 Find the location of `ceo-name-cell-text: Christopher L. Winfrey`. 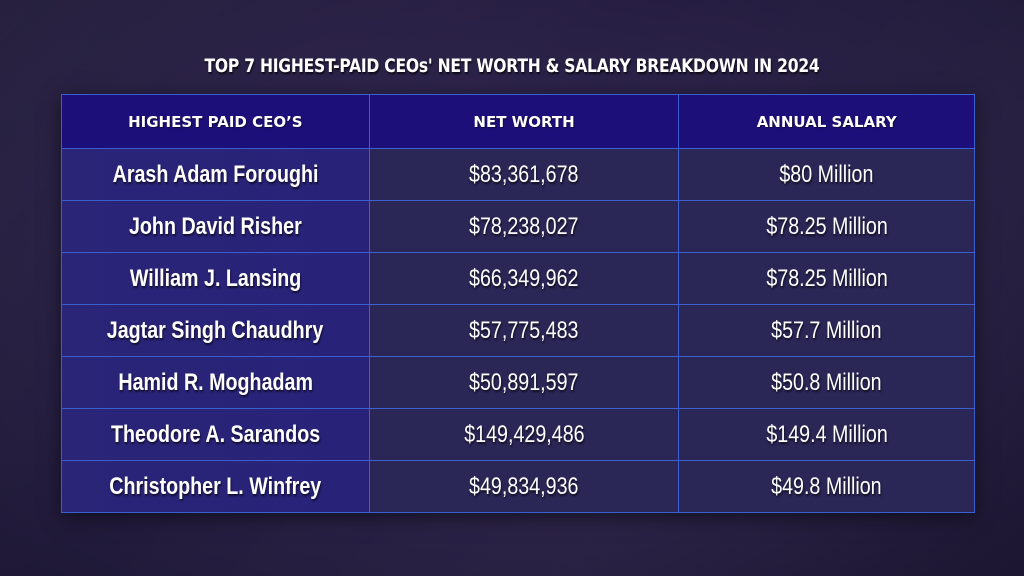

ceo-name-cell-text: Christopher L. Winfrey is located at coordinates (215, 486).